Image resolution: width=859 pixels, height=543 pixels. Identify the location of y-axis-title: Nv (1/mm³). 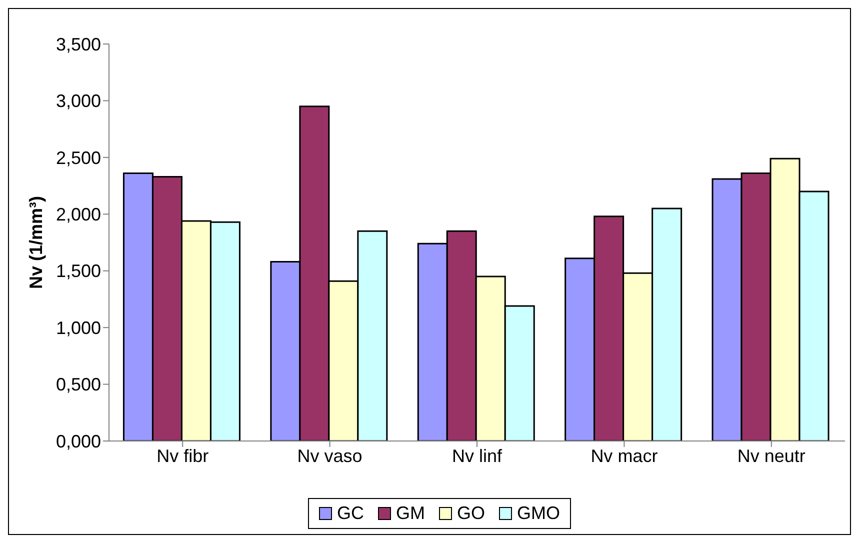
(36, 243).